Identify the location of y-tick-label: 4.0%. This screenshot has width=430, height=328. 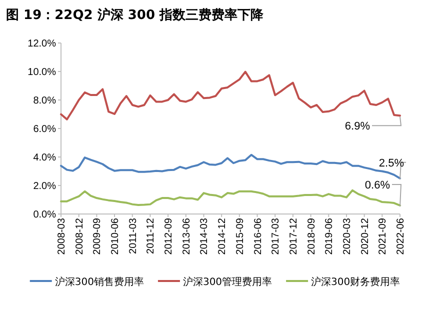
(44, 158).